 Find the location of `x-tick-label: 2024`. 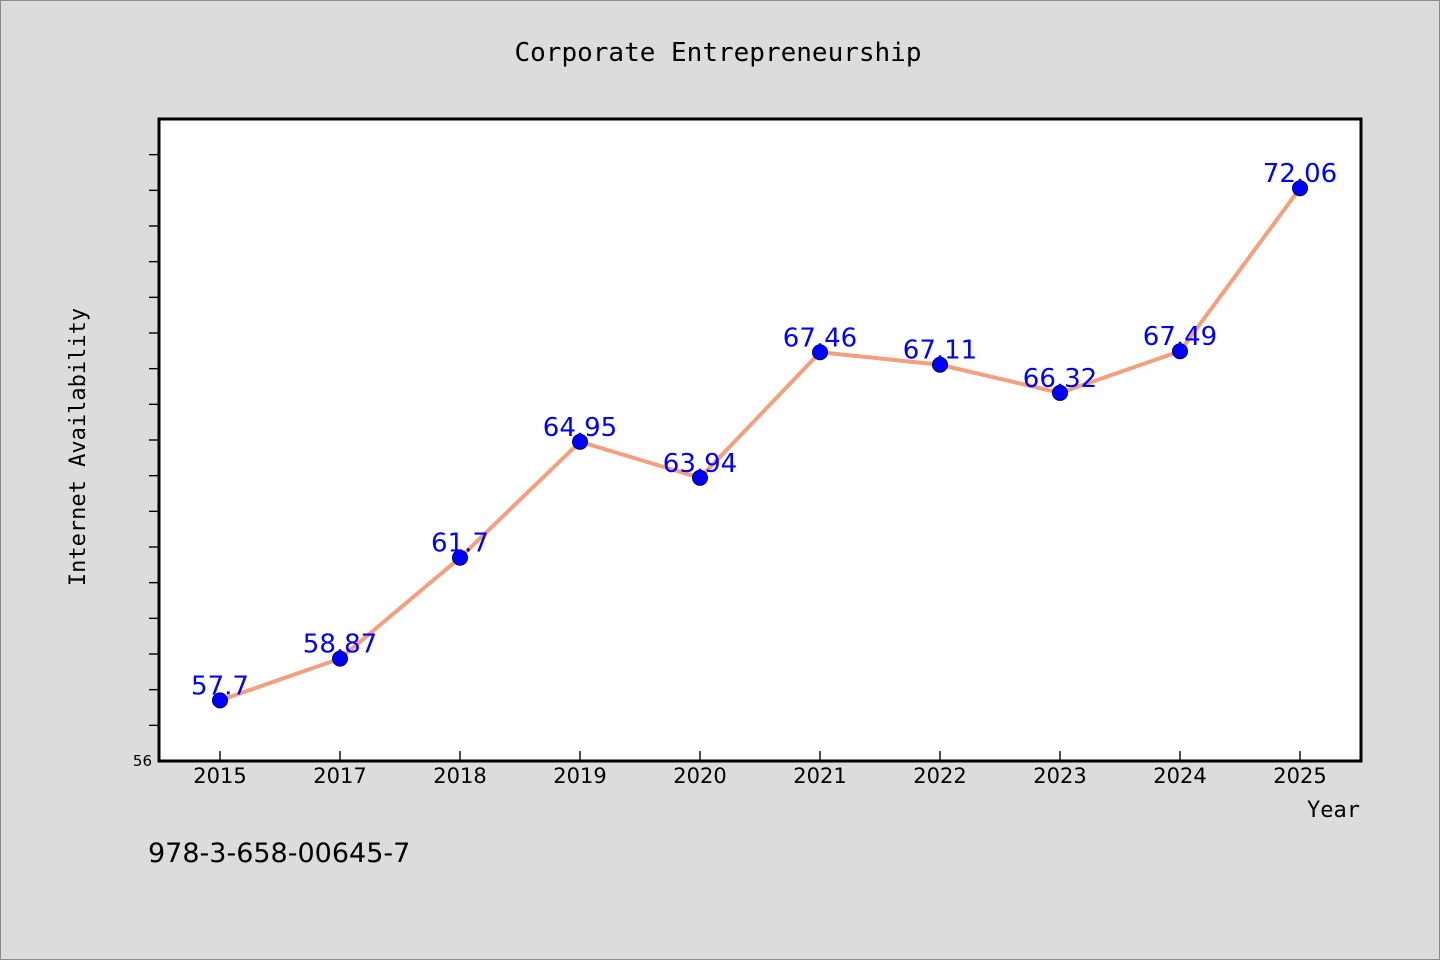

x-tick-label: 2024 is located at coordinates (1179, 776).